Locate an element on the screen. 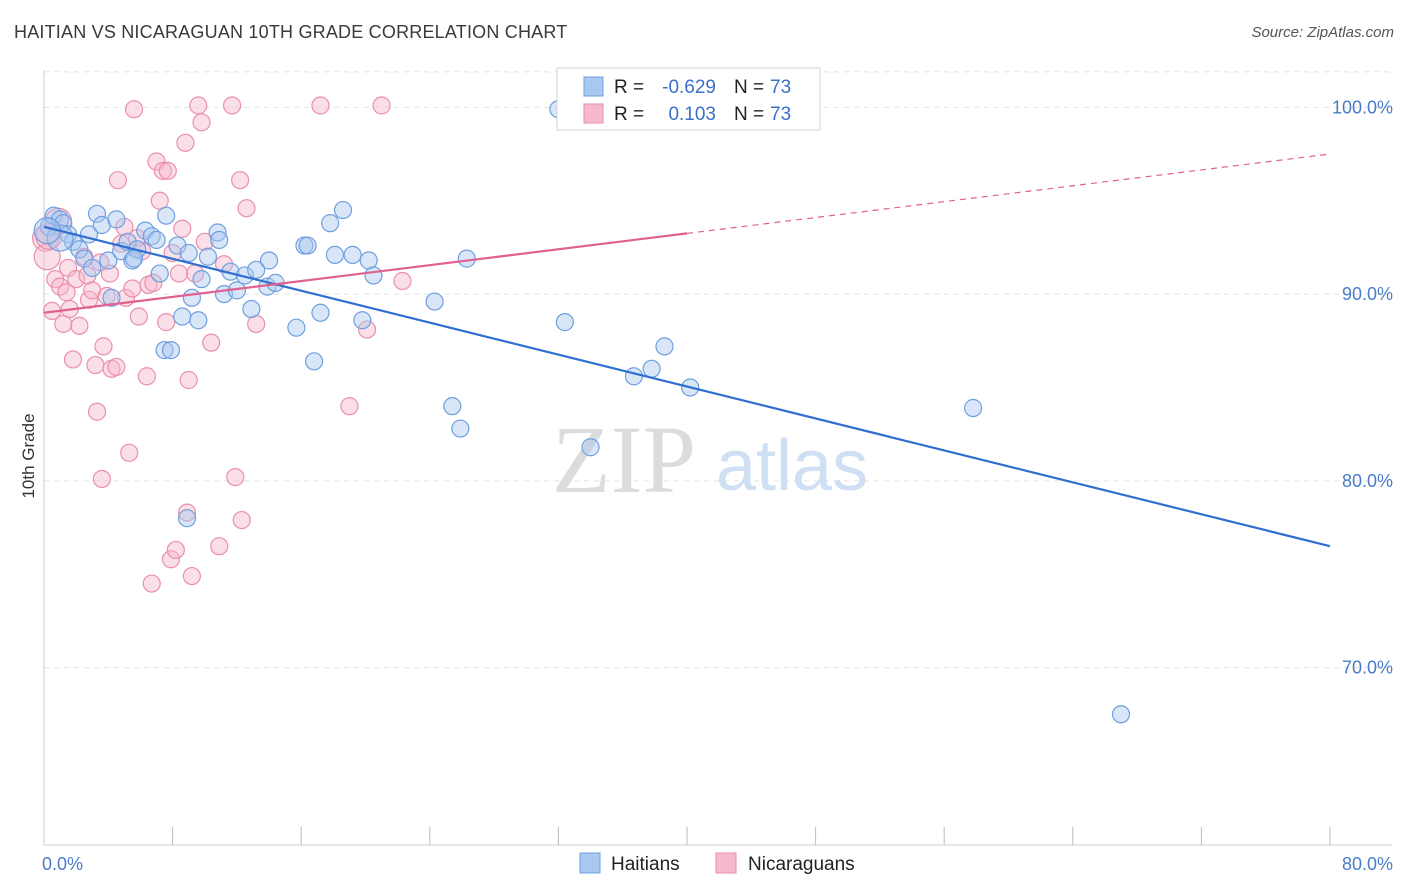  x-tick-labels: 0.0% 80.0% is located at coordinates (717, 864).